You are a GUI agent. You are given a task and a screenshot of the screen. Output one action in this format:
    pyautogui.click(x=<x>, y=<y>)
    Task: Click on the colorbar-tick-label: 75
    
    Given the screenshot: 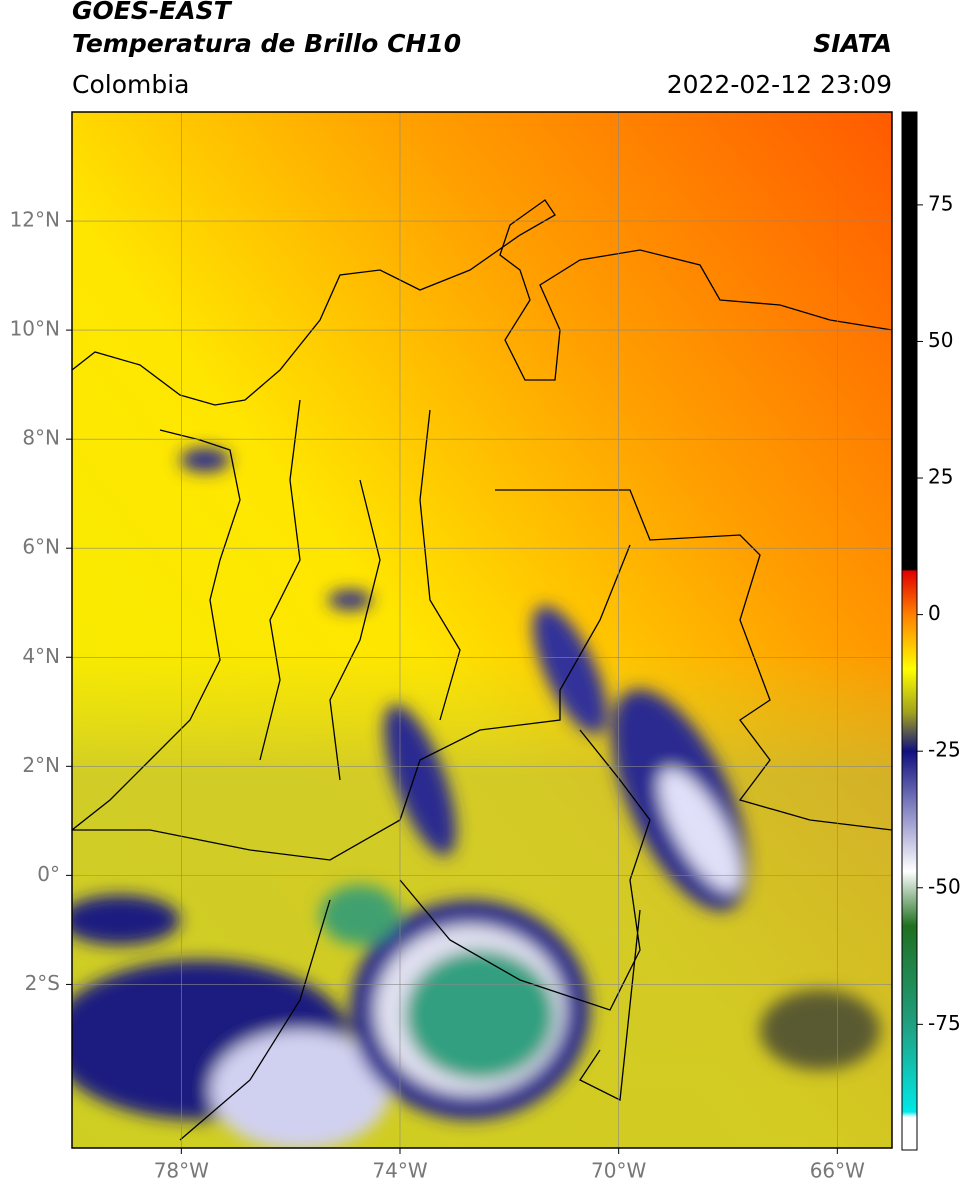 What is the action you would take?
    pyautogui.click(x=940, y=203)
    